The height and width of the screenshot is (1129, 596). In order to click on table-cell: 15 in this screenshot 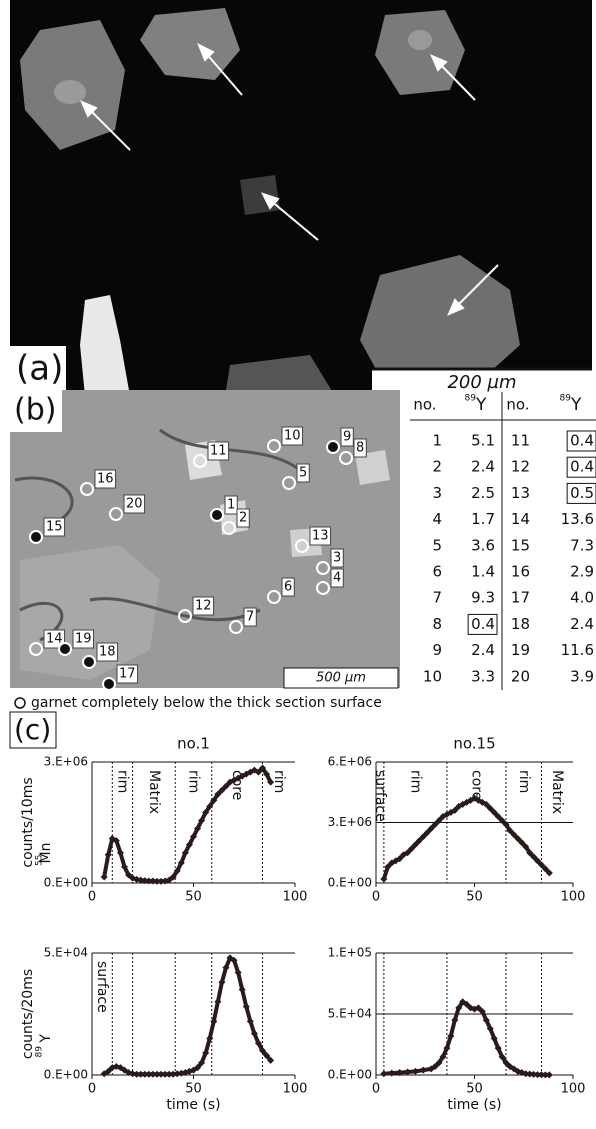, I will do `click(520, 545)`.